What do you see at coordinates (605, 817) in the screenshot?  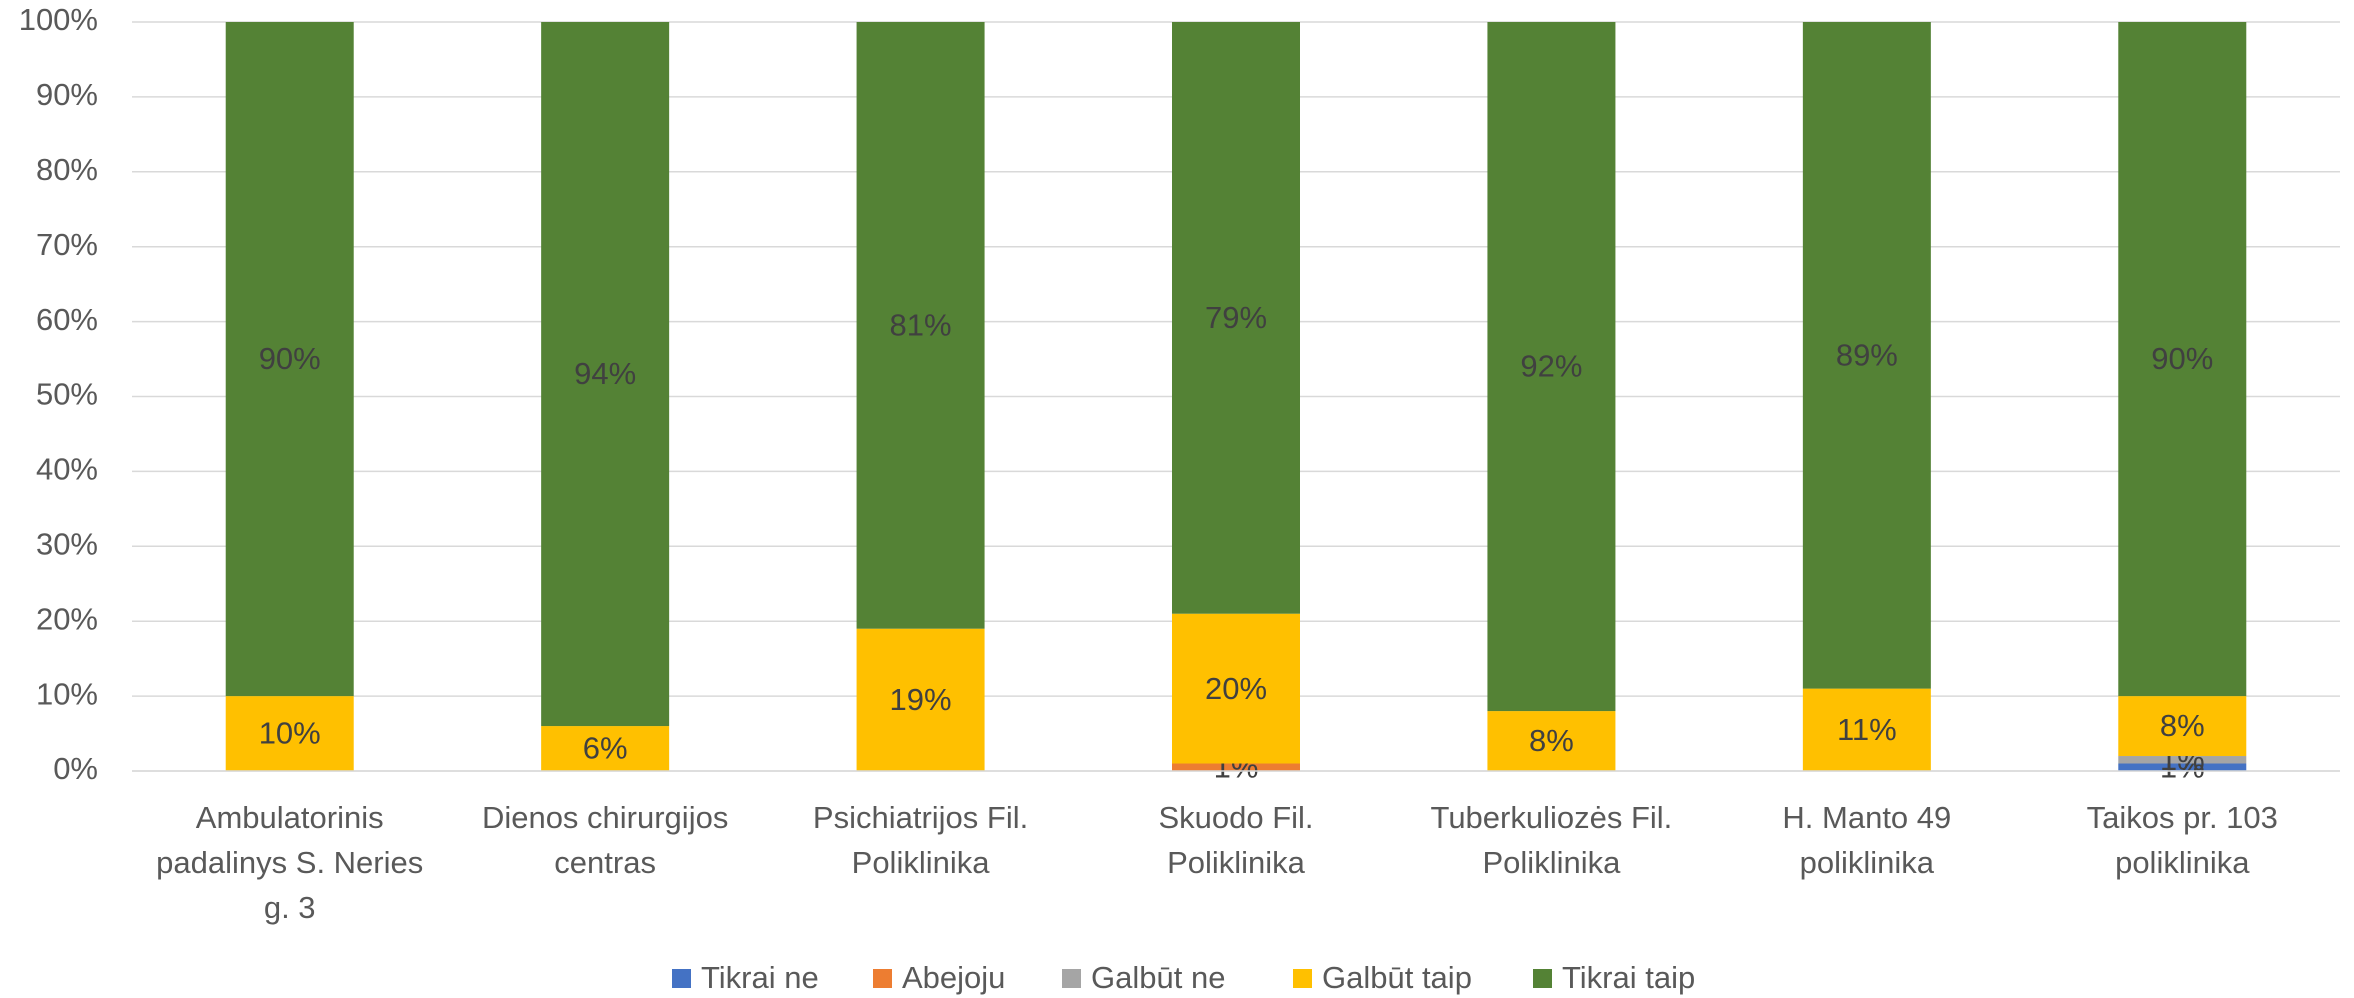 I see `label-line: Dienos chirurgijos` at bounding box center [605, 817].